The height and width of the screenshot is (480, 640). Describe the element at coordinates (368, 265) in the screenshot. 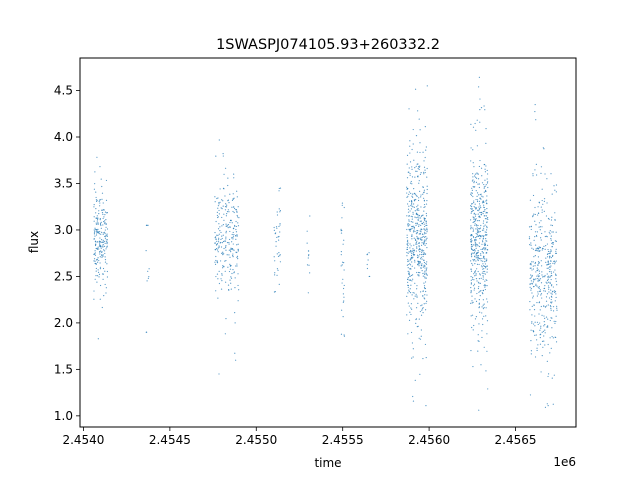

I see `data-cluster` at that location.